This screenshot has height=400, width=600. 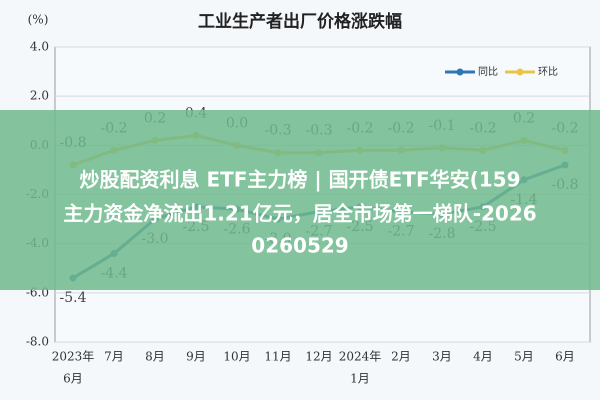 What do you see at coordinates (39, 96) in the screenshot?
I see `y-tick-label: 2.0` at bounding box center [39, 96].